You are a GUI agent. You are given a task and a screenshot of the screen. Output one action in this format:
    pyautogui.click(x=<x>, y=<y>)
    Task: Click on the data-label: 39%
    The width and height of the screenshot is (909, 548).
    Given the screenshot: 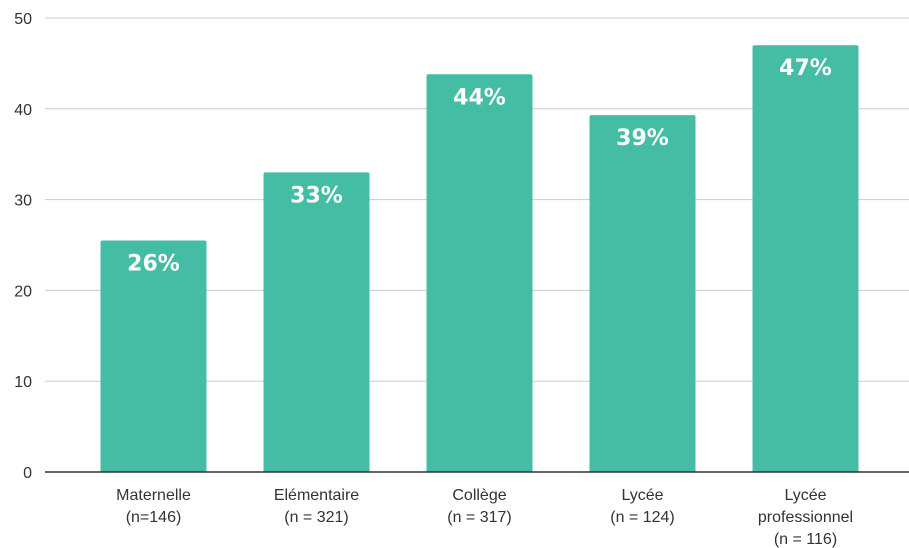 What is the action you would take?
    pyautogui.click(x=642, y=138)
    